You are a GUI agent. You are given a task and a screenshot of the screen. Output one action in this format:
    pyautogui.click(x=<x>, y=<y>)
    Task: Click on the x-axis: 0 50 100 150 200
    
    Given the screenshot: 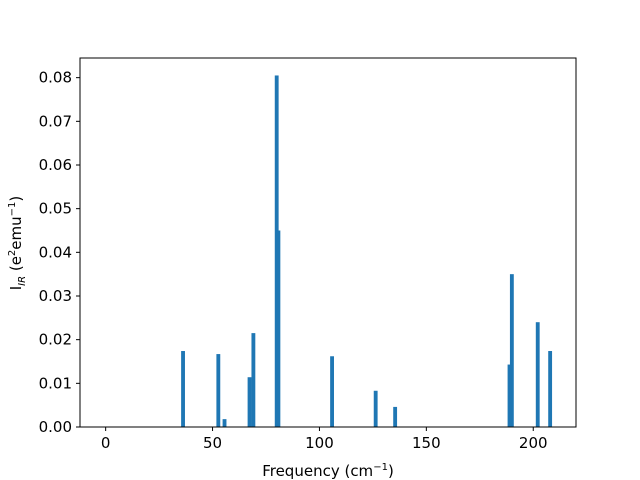 What is the action you would take?
    pyautogui.click(x=324, y=439)
    